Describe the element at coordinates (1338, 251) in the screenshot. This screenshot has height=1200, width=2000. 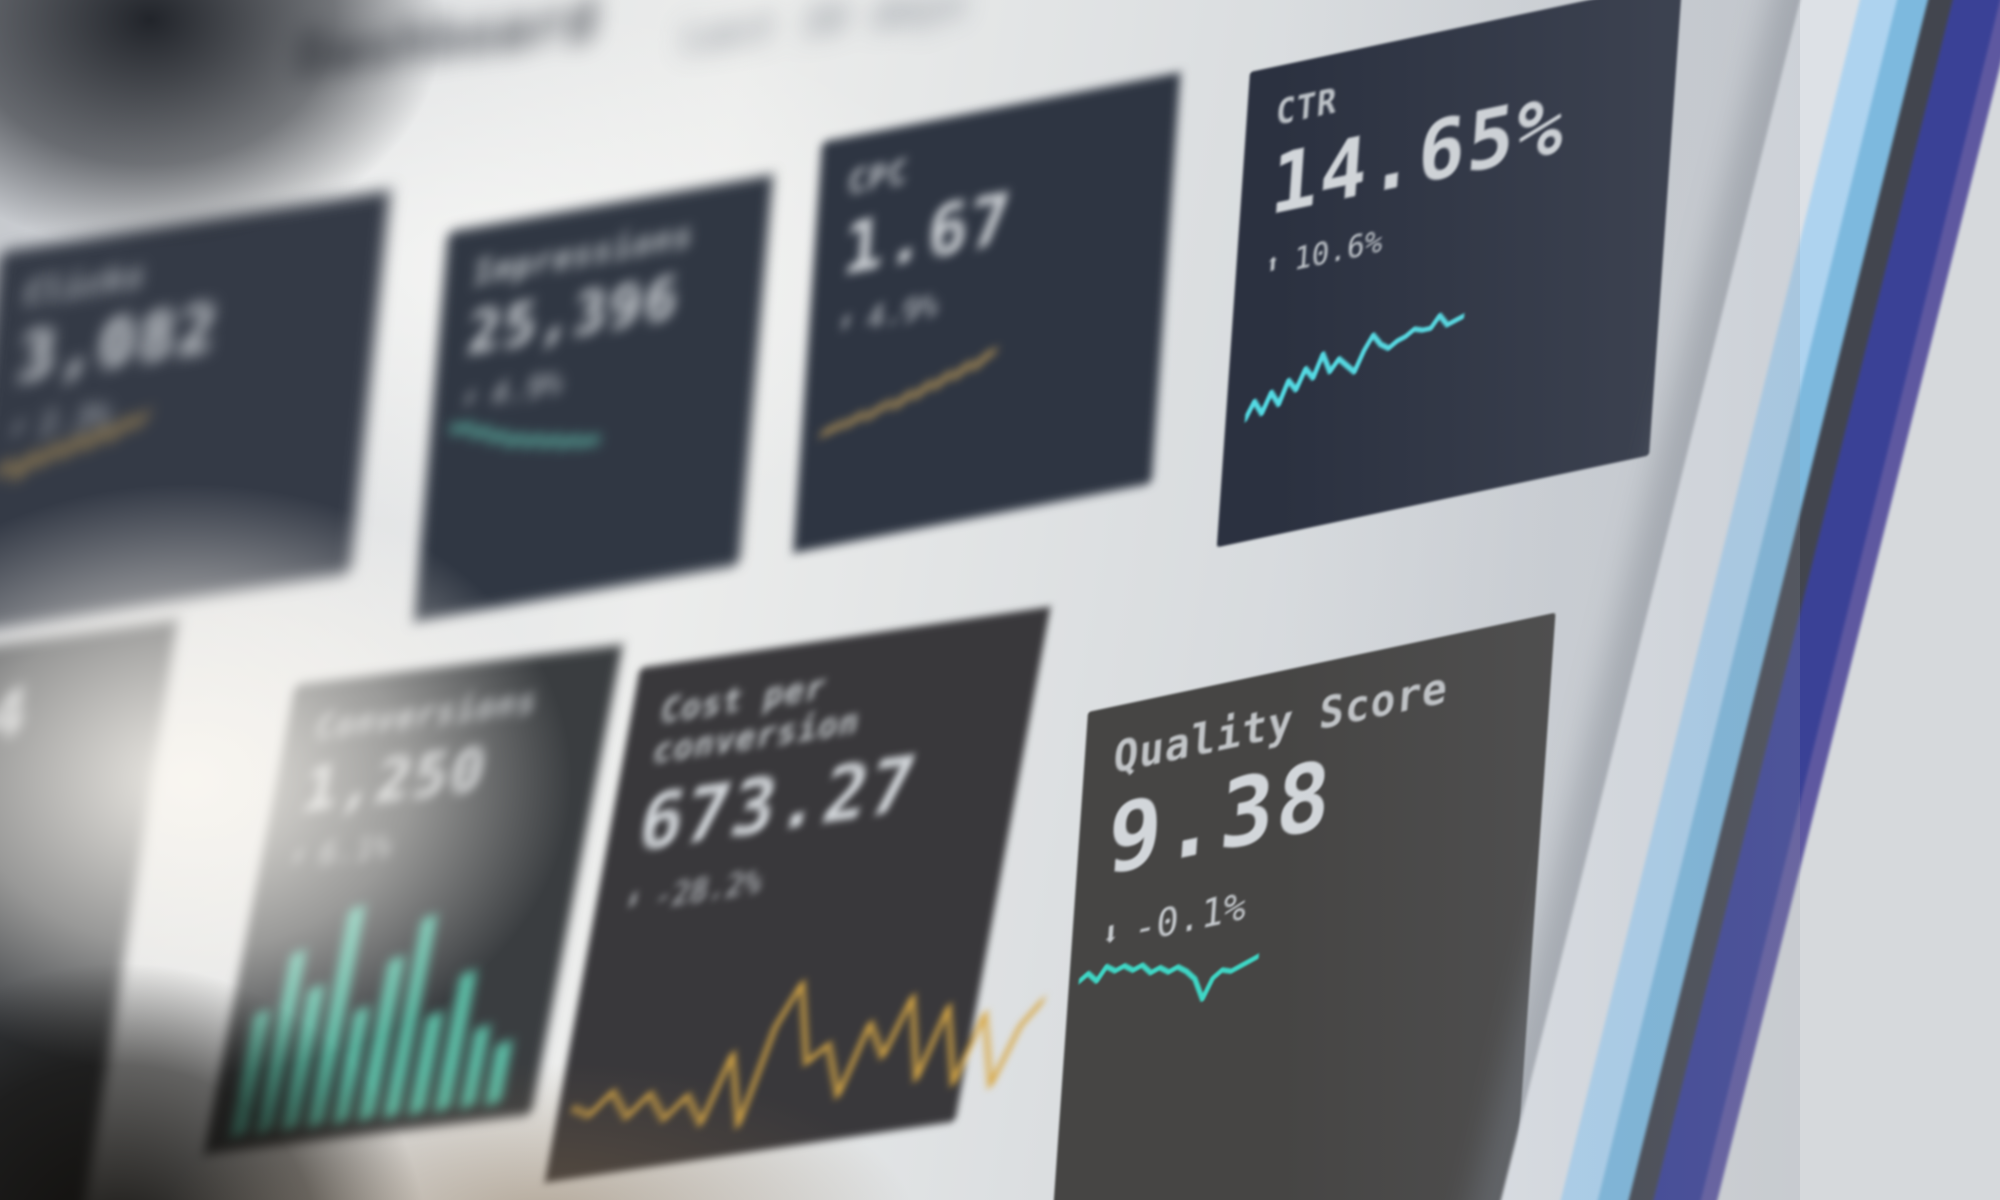
I see `change-value: 10.6%` at that location.